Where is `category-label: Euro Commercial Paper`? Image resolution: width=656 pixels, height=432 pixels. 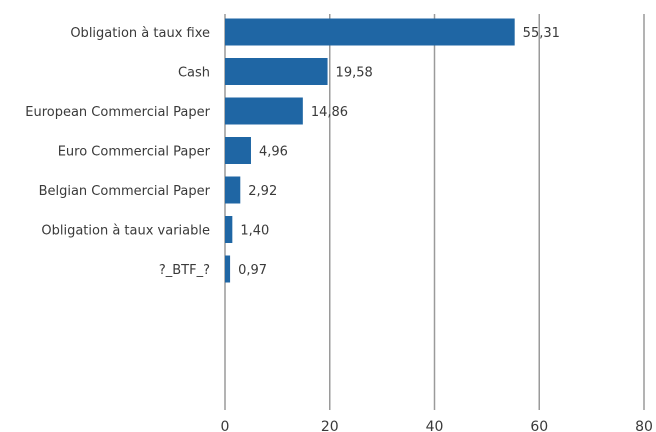
category-label: Euro Commercial Paper is located at coordinates (134, 152).